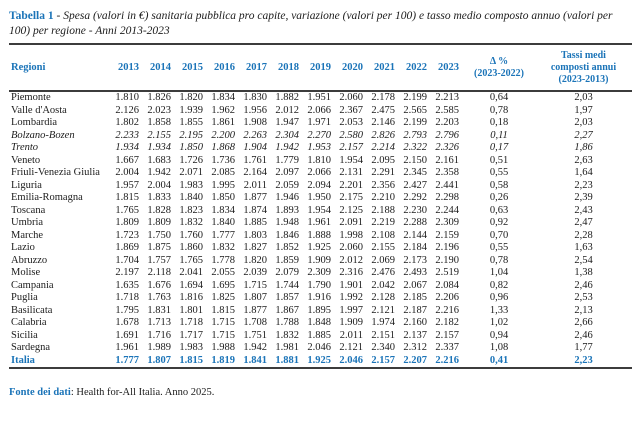  Describe the element at coordinates (415, 285) in the screenshot. I see `year-value-cell: 2.067` at that location.